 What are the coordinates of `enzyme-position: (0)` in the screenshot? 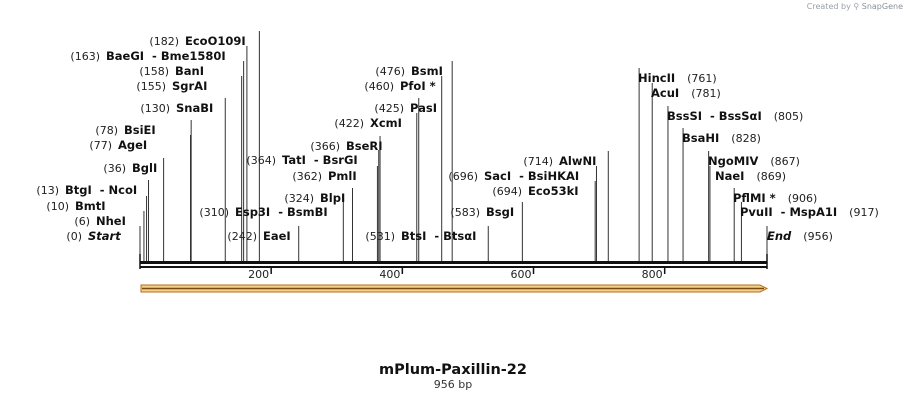 It's located at (74, 236).